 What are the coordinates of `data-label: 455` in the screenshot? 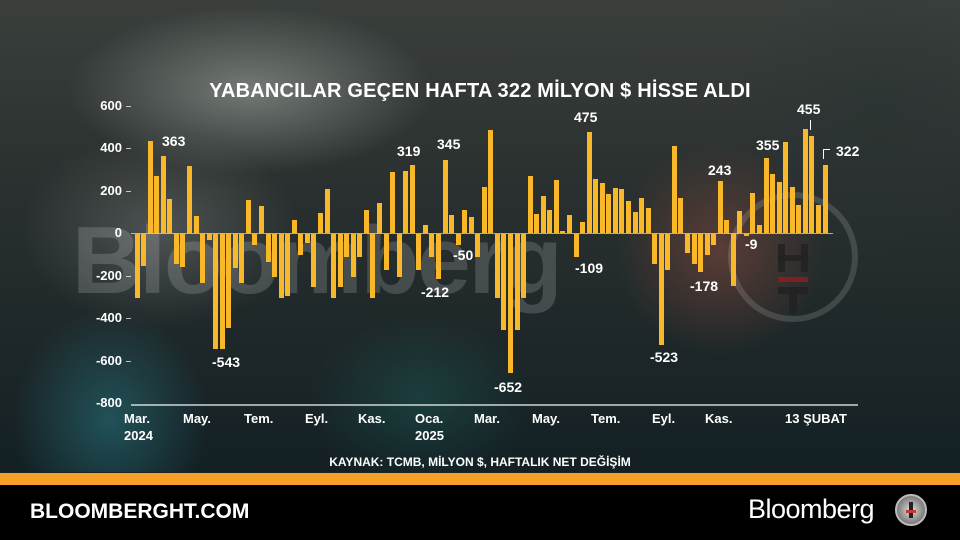 It's located at (809, 109).